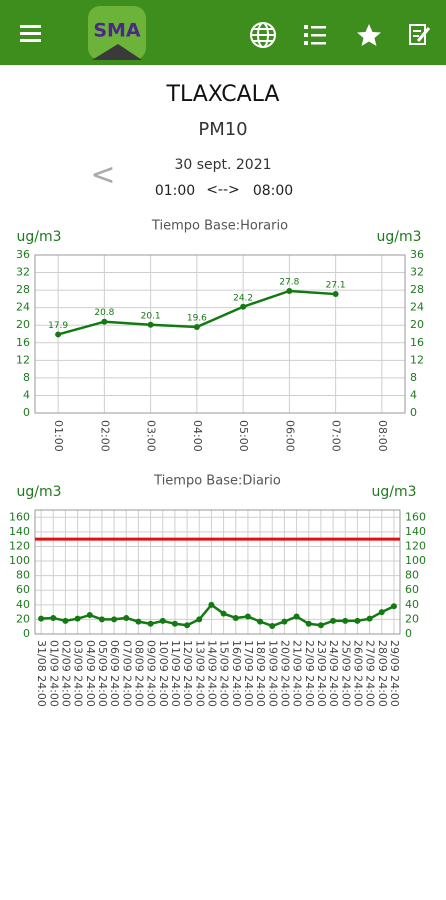 Image resolution: width=446 pixels, height=900 pixels. What do you see at coordinates (297, 673) in the screenshot?
I see `x-tick-label: 21/09 24:00` at bounding box center [297, 673].